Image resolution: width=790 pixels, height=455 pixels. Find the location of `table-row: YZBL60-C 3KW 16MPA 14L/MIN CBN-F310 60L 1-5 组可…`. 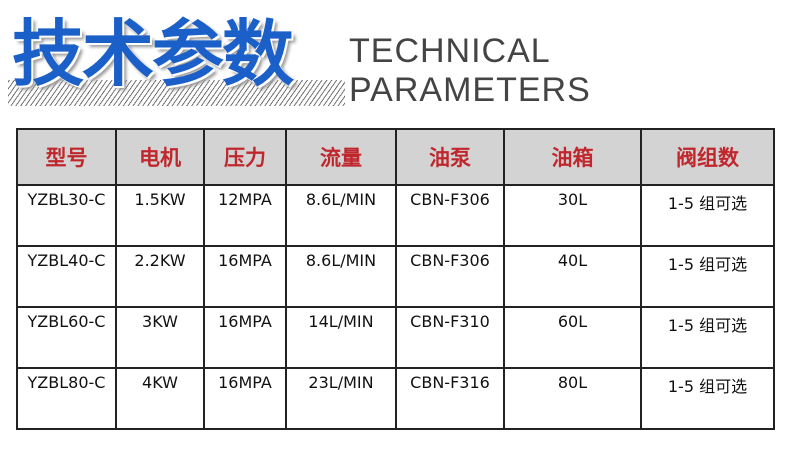

table-row: YZBL60-C 3KW 16MPA 14L/MIN CBN-F310 60L 1-5 组可… is located at coordinates (395, 337).